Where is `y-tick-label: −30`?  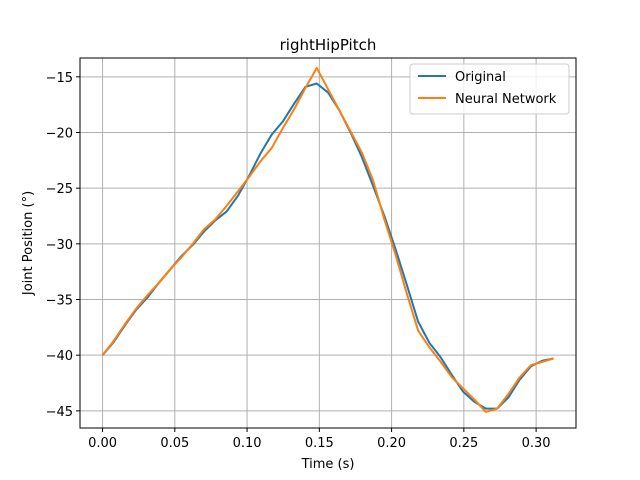 y-tick-label: −30 is located at coordinates (59, 245).